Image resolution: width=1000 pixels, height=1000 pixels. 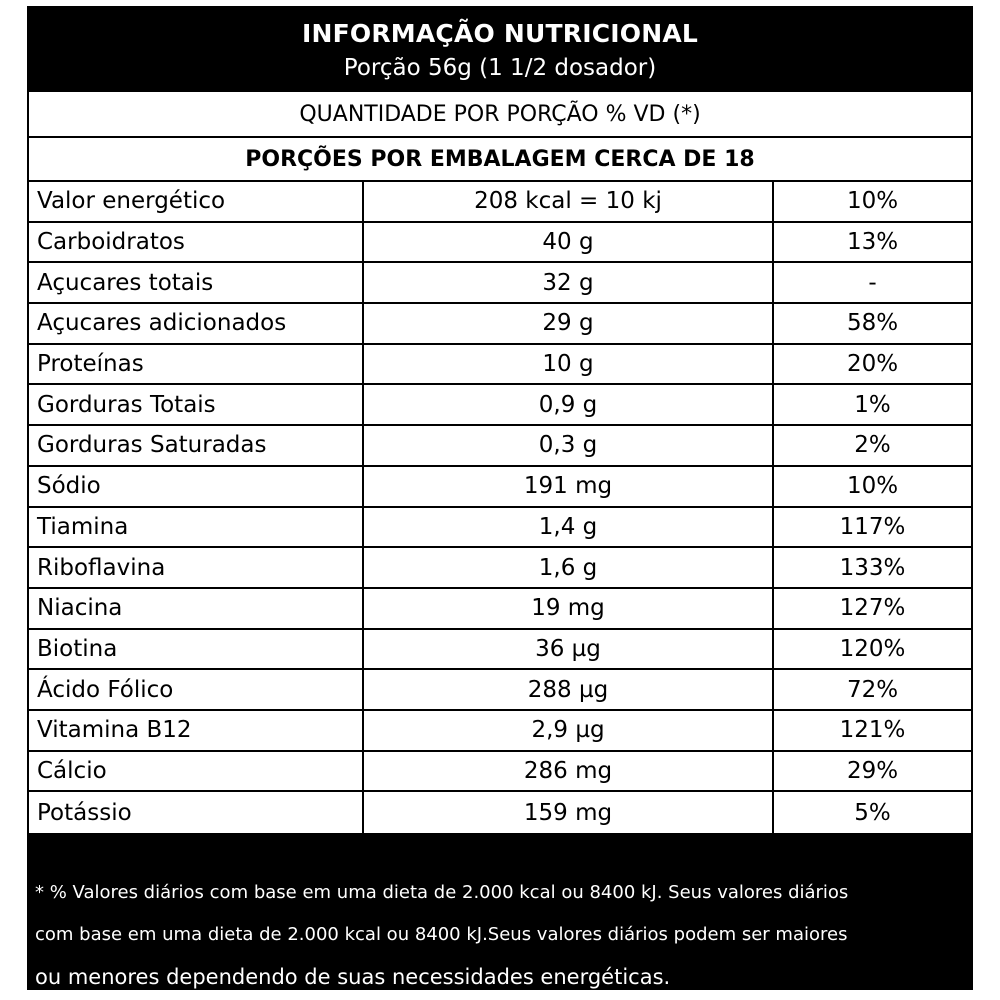 I want to click on table-row: Ácido Fólico 288 µg 72%, so click(x=500, y=690).